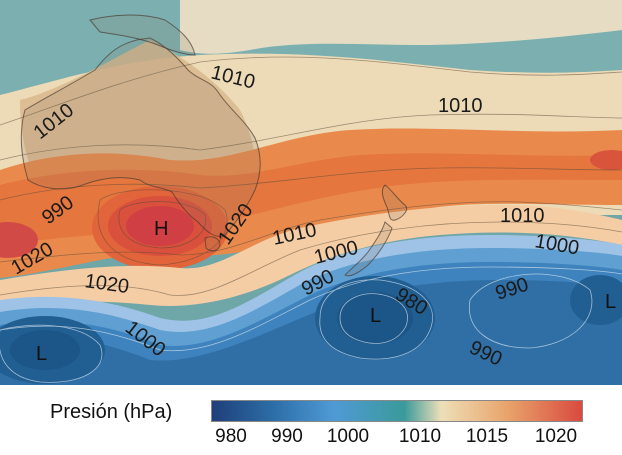  I want to click on colorbar-tick-label: 1020, so click(556, 436).